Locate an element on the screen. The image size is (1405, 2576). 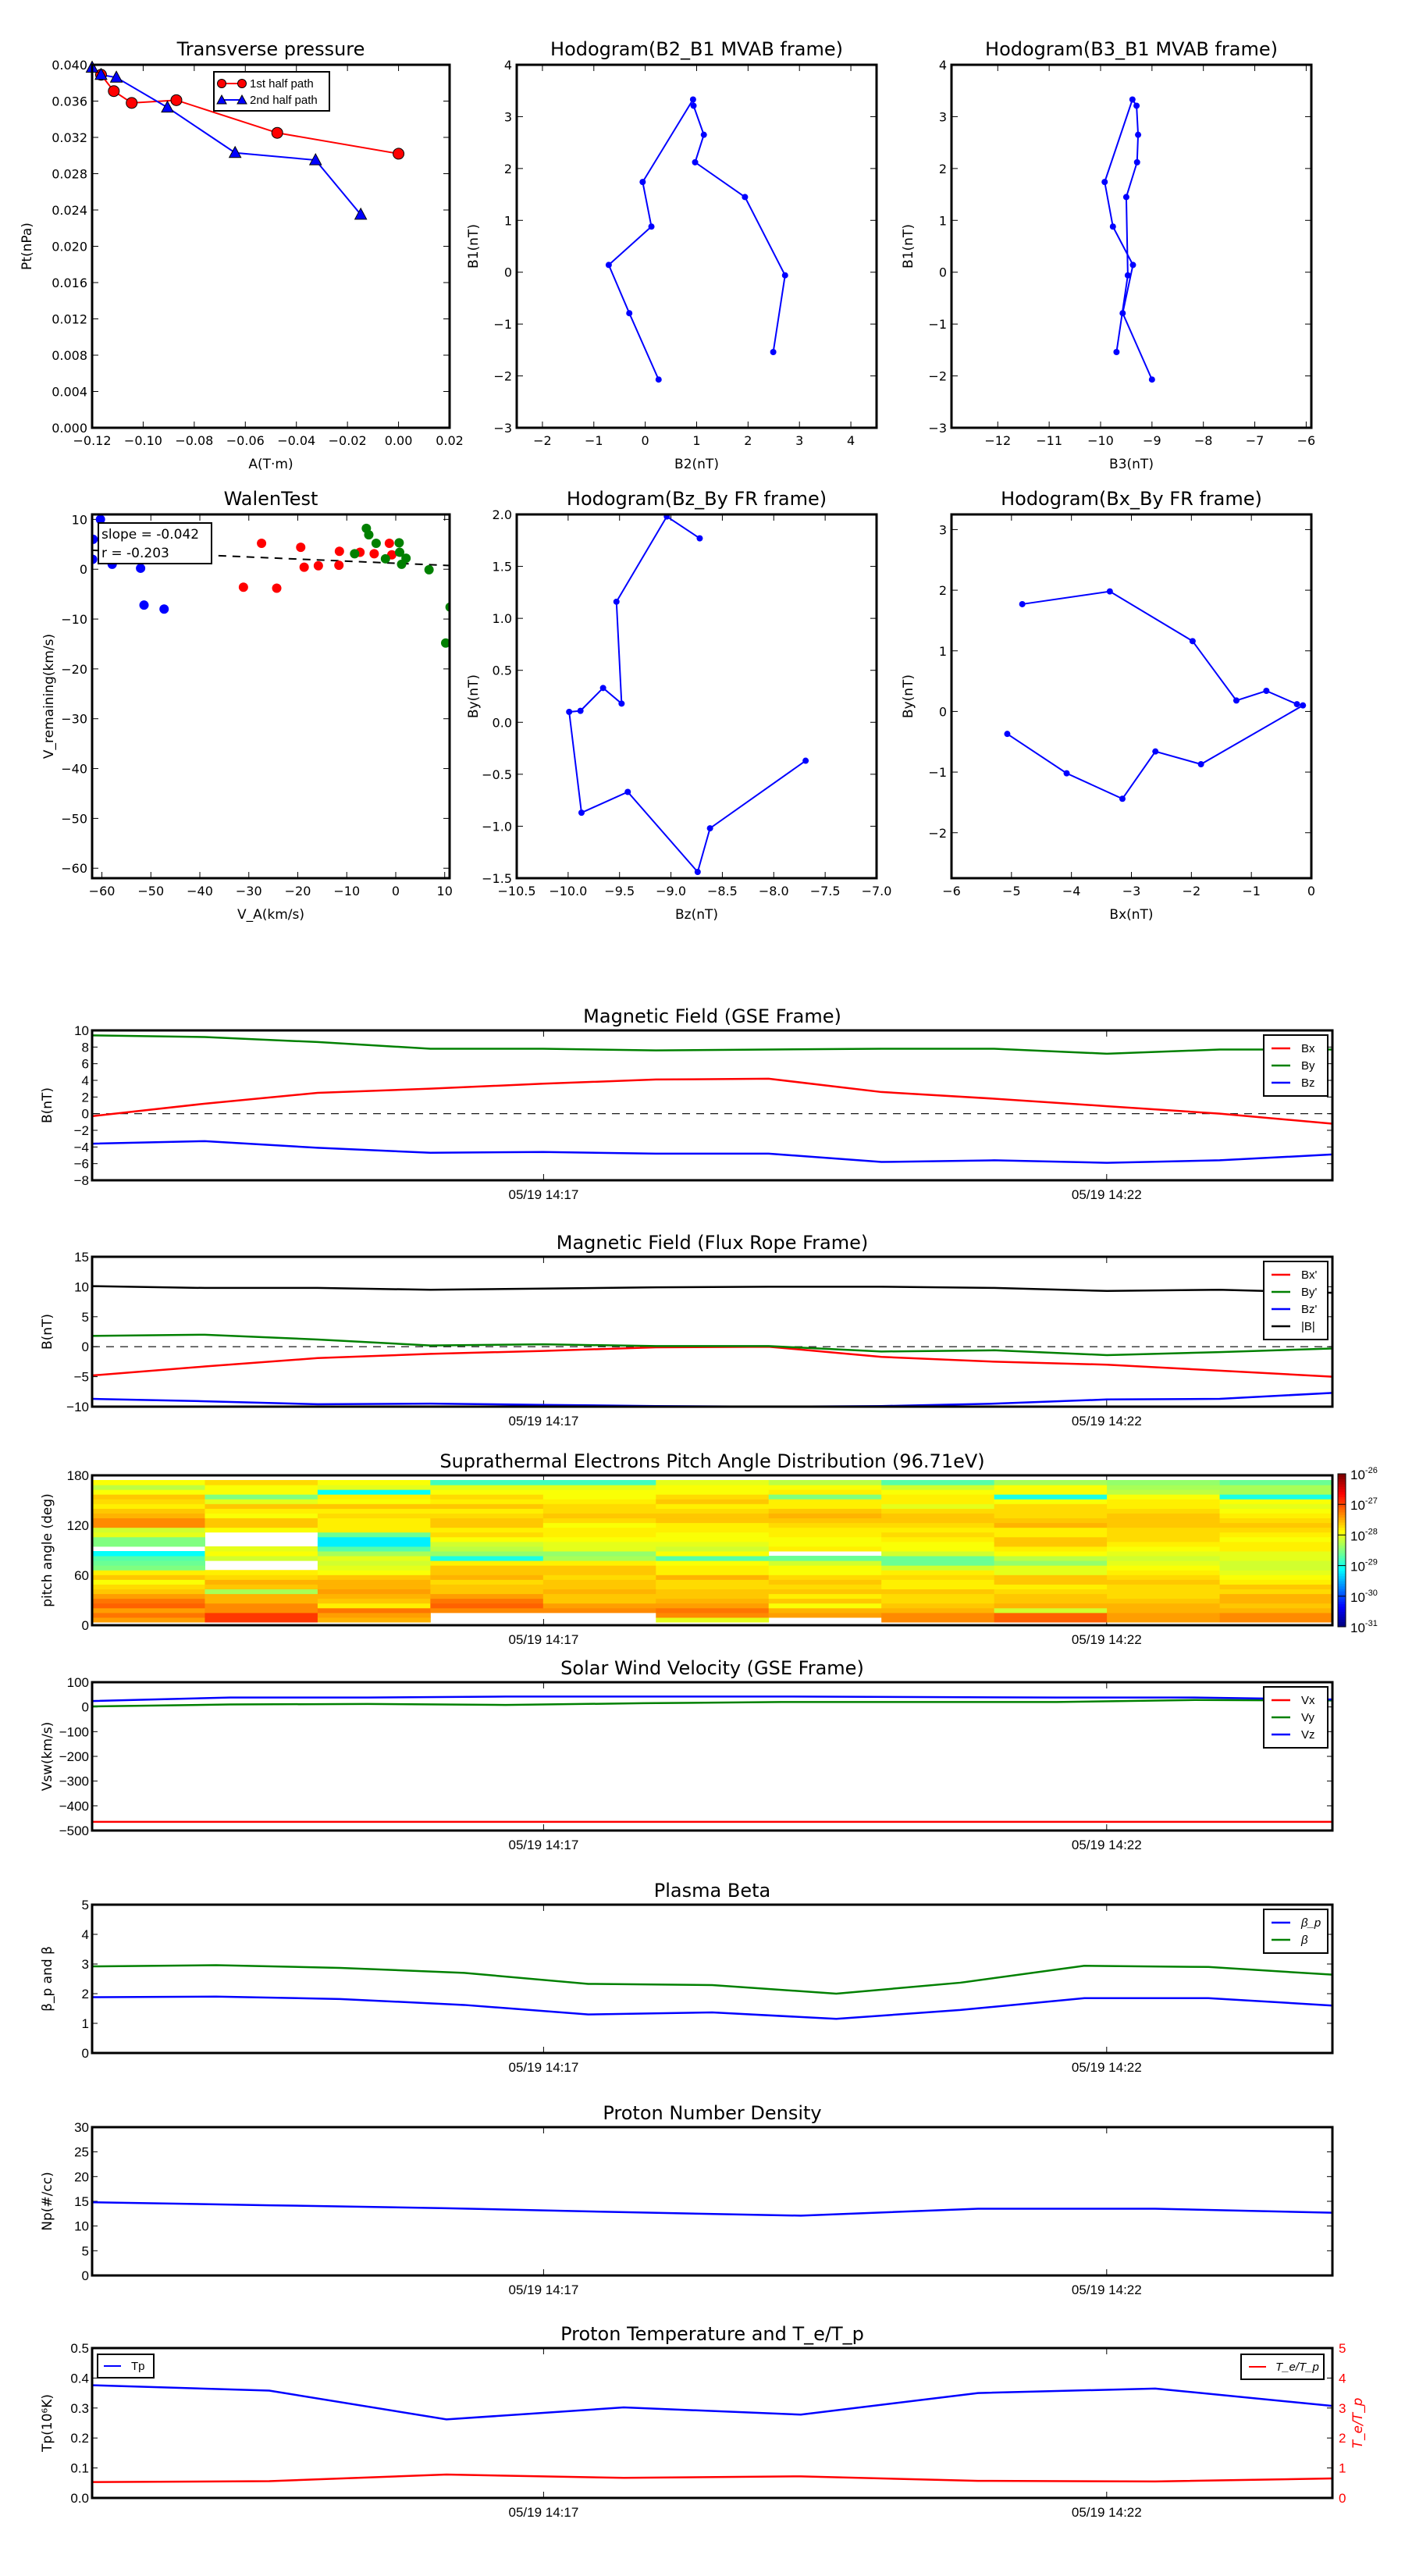
y-axis-label: β_p and β is located at coordinates (47, 1979).